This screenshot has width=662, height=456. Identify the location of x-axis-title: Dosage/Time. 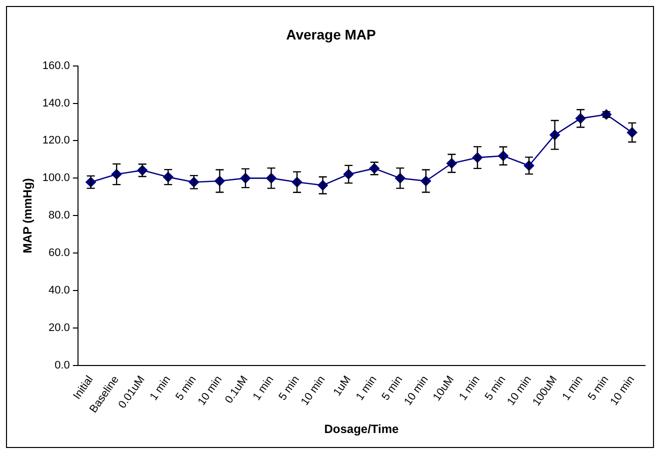
(362, 429).